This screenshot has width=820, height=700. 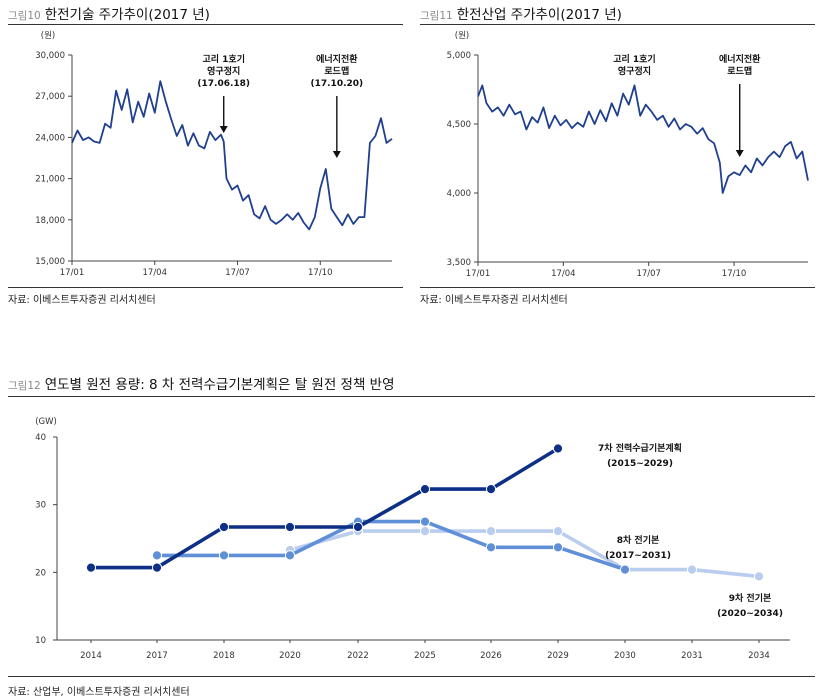 What do you see at coordinates (539, 15) in the screenshot?
I see `right-title-text: 한전산업 주가추이(2017 년)` at bounding box center [539, 15].